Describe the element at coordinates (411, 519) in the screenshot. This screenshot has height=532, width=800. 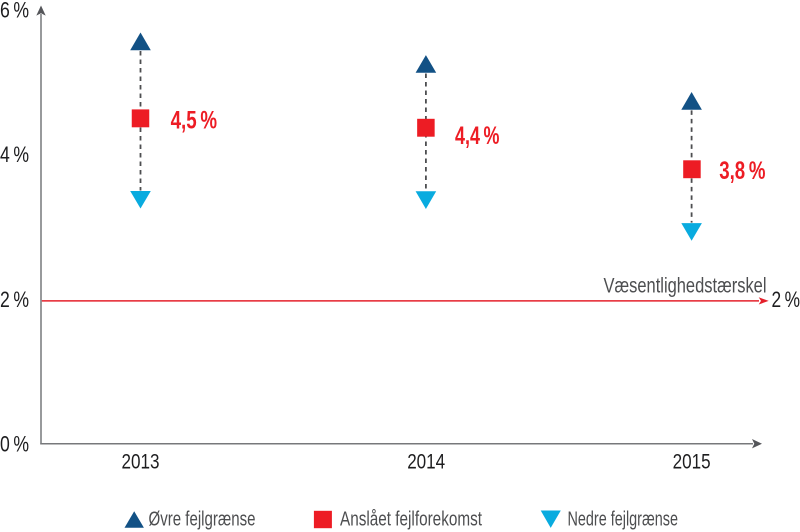
I see `svg-text: Anslået fejlforekomst` at that location.